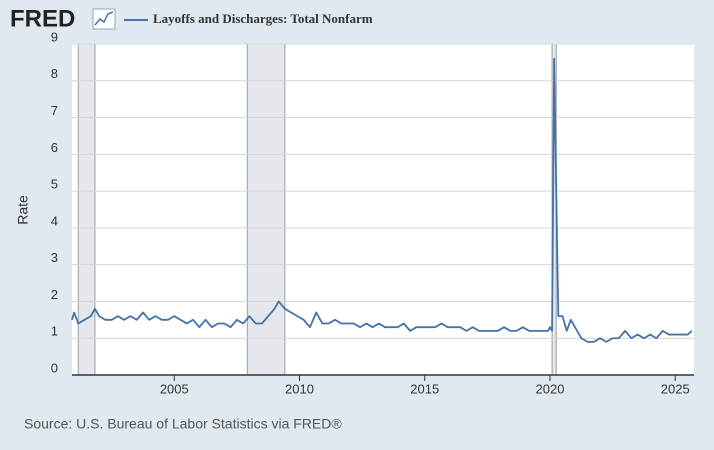  What do you see at coordinates (42, 18) in the screenshot?
I see `logo: FRED` at bounding box center [42, 18].